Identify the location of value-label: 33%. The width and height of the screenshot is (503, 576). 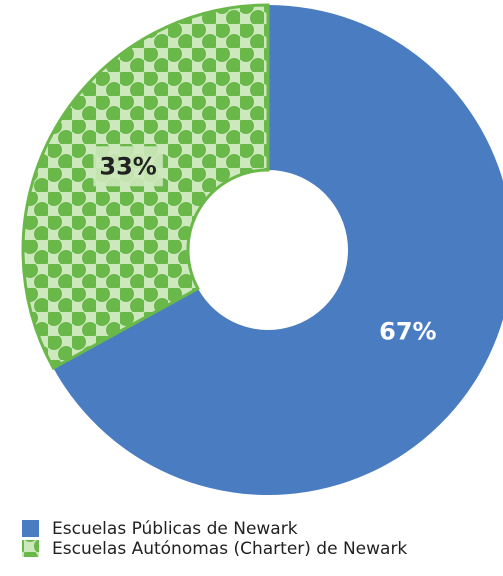
(127, 166).